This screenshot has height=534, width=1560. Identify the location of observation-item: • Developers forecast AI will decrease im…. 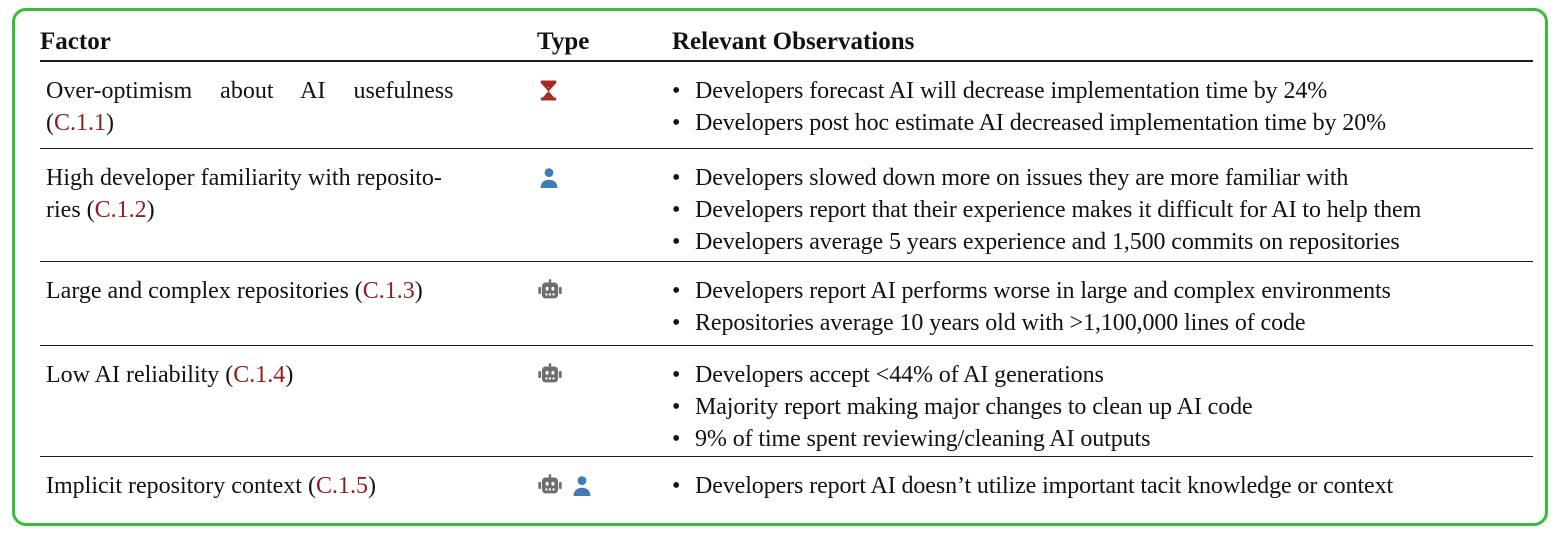
(1102, 91).